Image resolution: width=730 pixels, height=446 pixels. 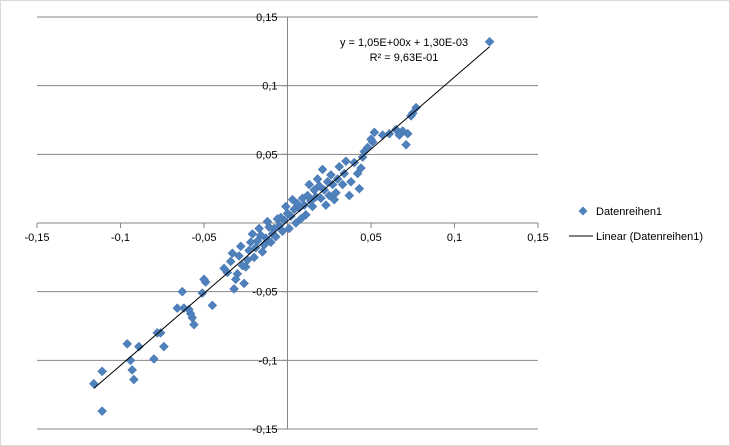 I want to click on y-tick-labels: -0,15-0,1-0,0500,050,10,15, so click(x=264, y=224).